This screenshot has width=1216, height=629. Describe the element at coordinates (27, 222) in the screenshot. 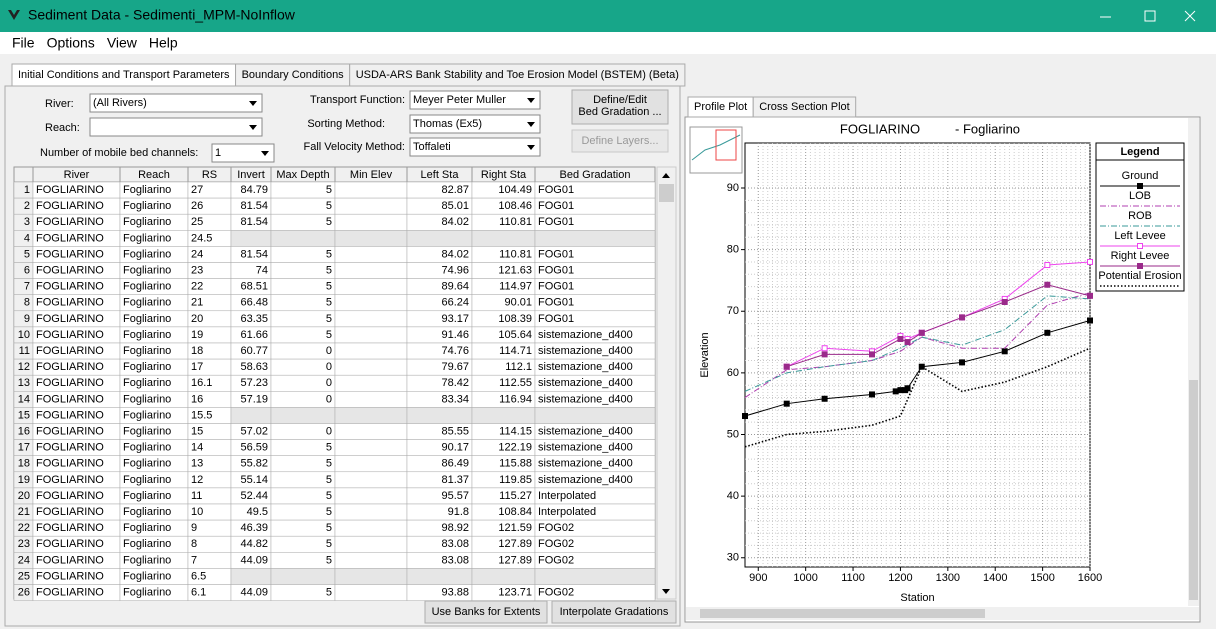

I see `row-number: 3` at that location.